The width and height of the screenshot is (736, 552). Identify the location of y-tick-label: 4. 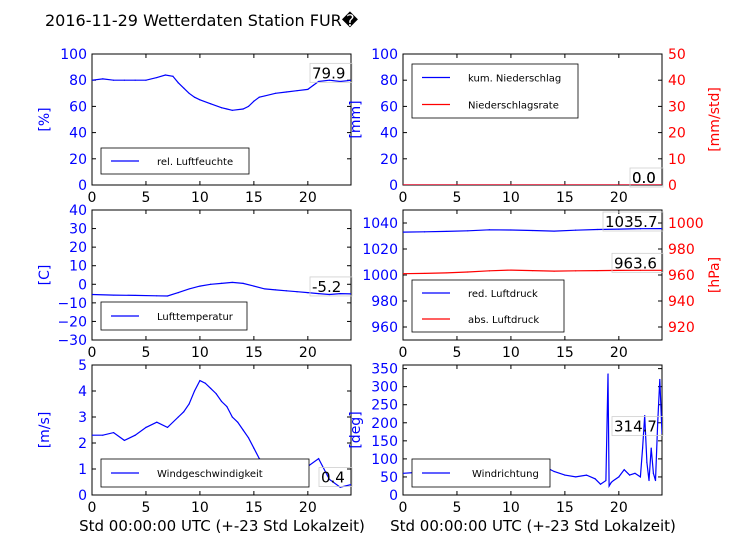
(82, 392).